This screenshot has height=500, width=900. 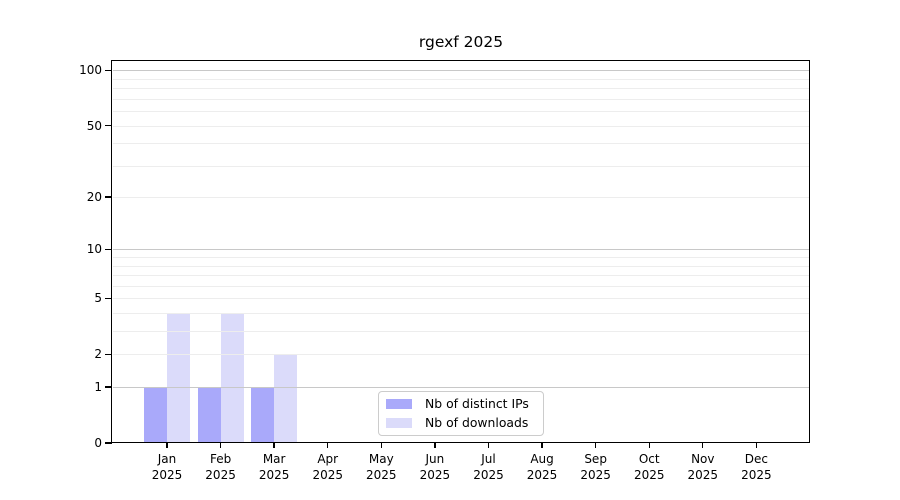 What do you see at coordinates (94, 249) in the screenshot?
I see `y-tick-label: 10` at bounding box center [94, 249].